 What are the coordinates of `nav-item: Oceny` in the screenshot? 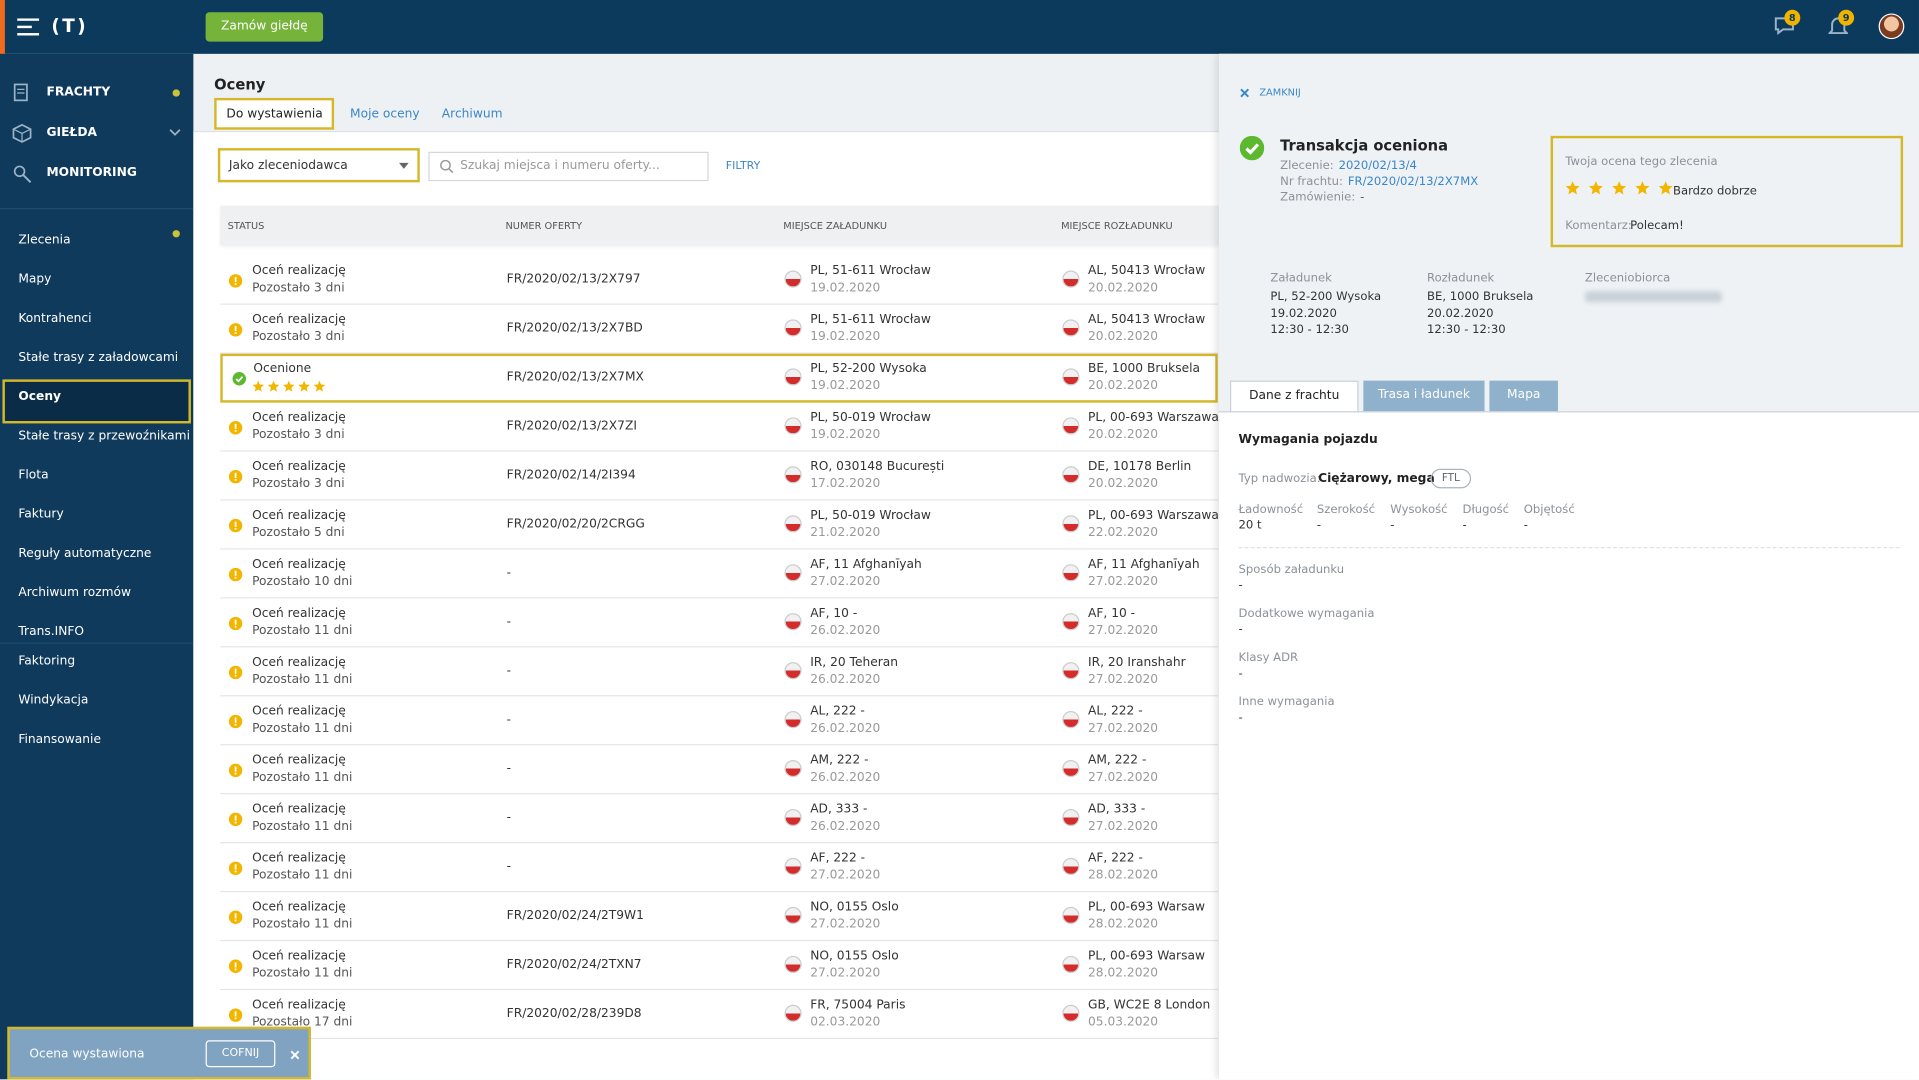 It's located at (40, 397).